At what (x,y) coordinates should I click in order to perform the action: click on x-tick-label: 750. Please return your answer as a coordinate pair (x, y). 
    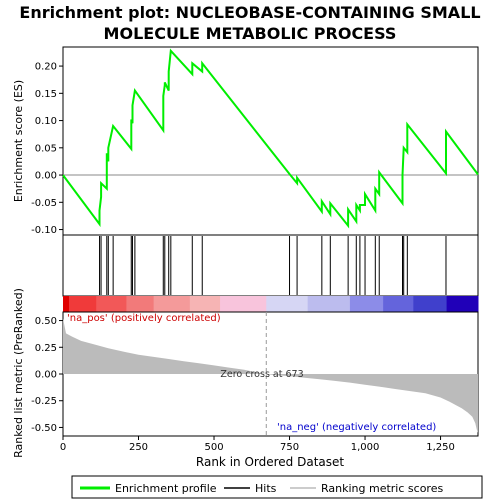
    Looking at the image, I should click on (289, 447).